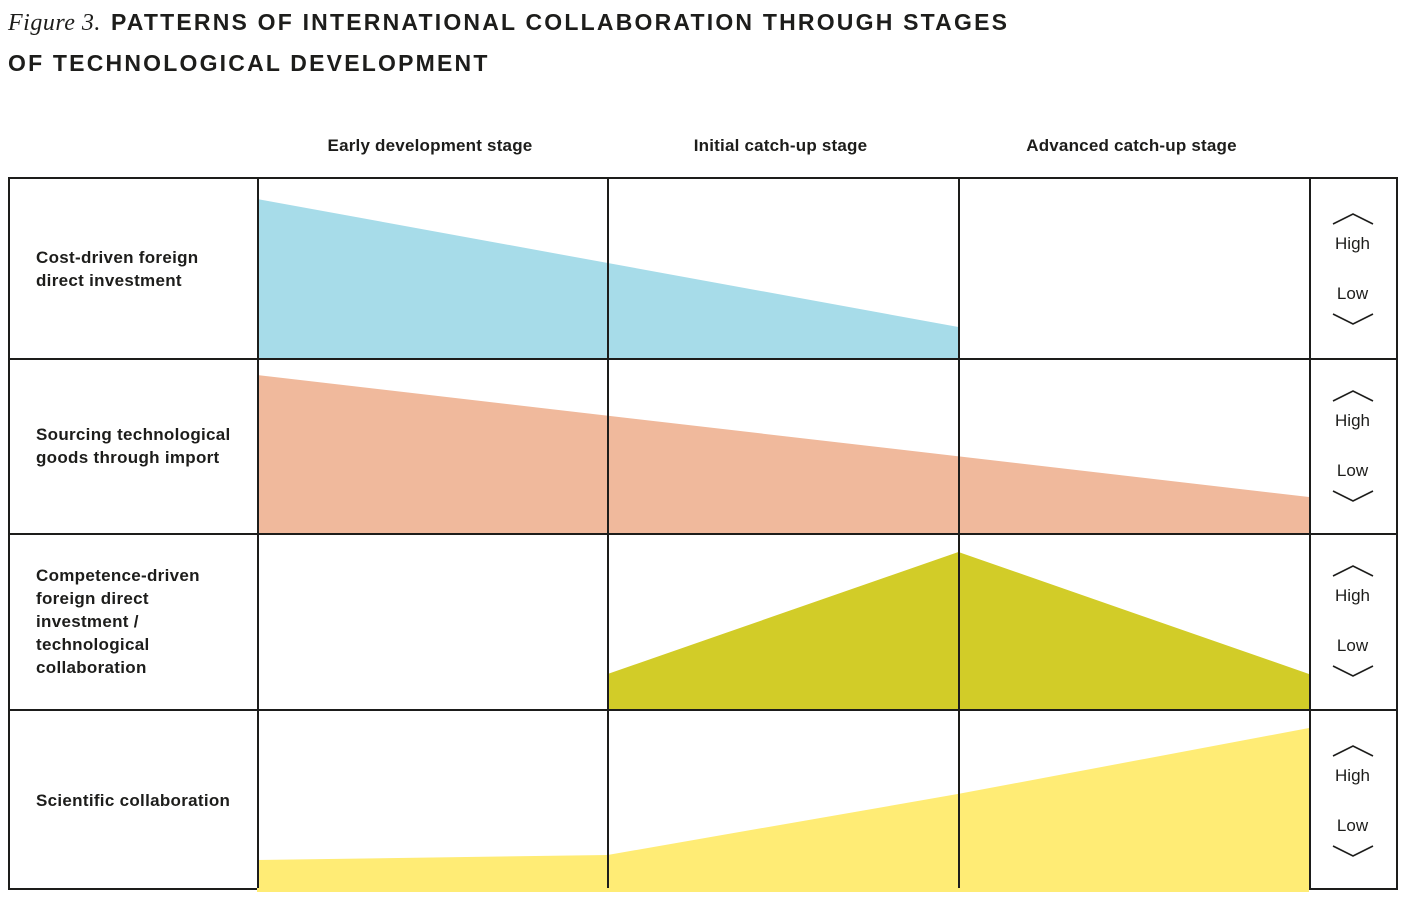  Describe the element at coordinates (117, 268) in the screenshot. I see `row-label-text: Cost-driven foreign direct investment` at that location.